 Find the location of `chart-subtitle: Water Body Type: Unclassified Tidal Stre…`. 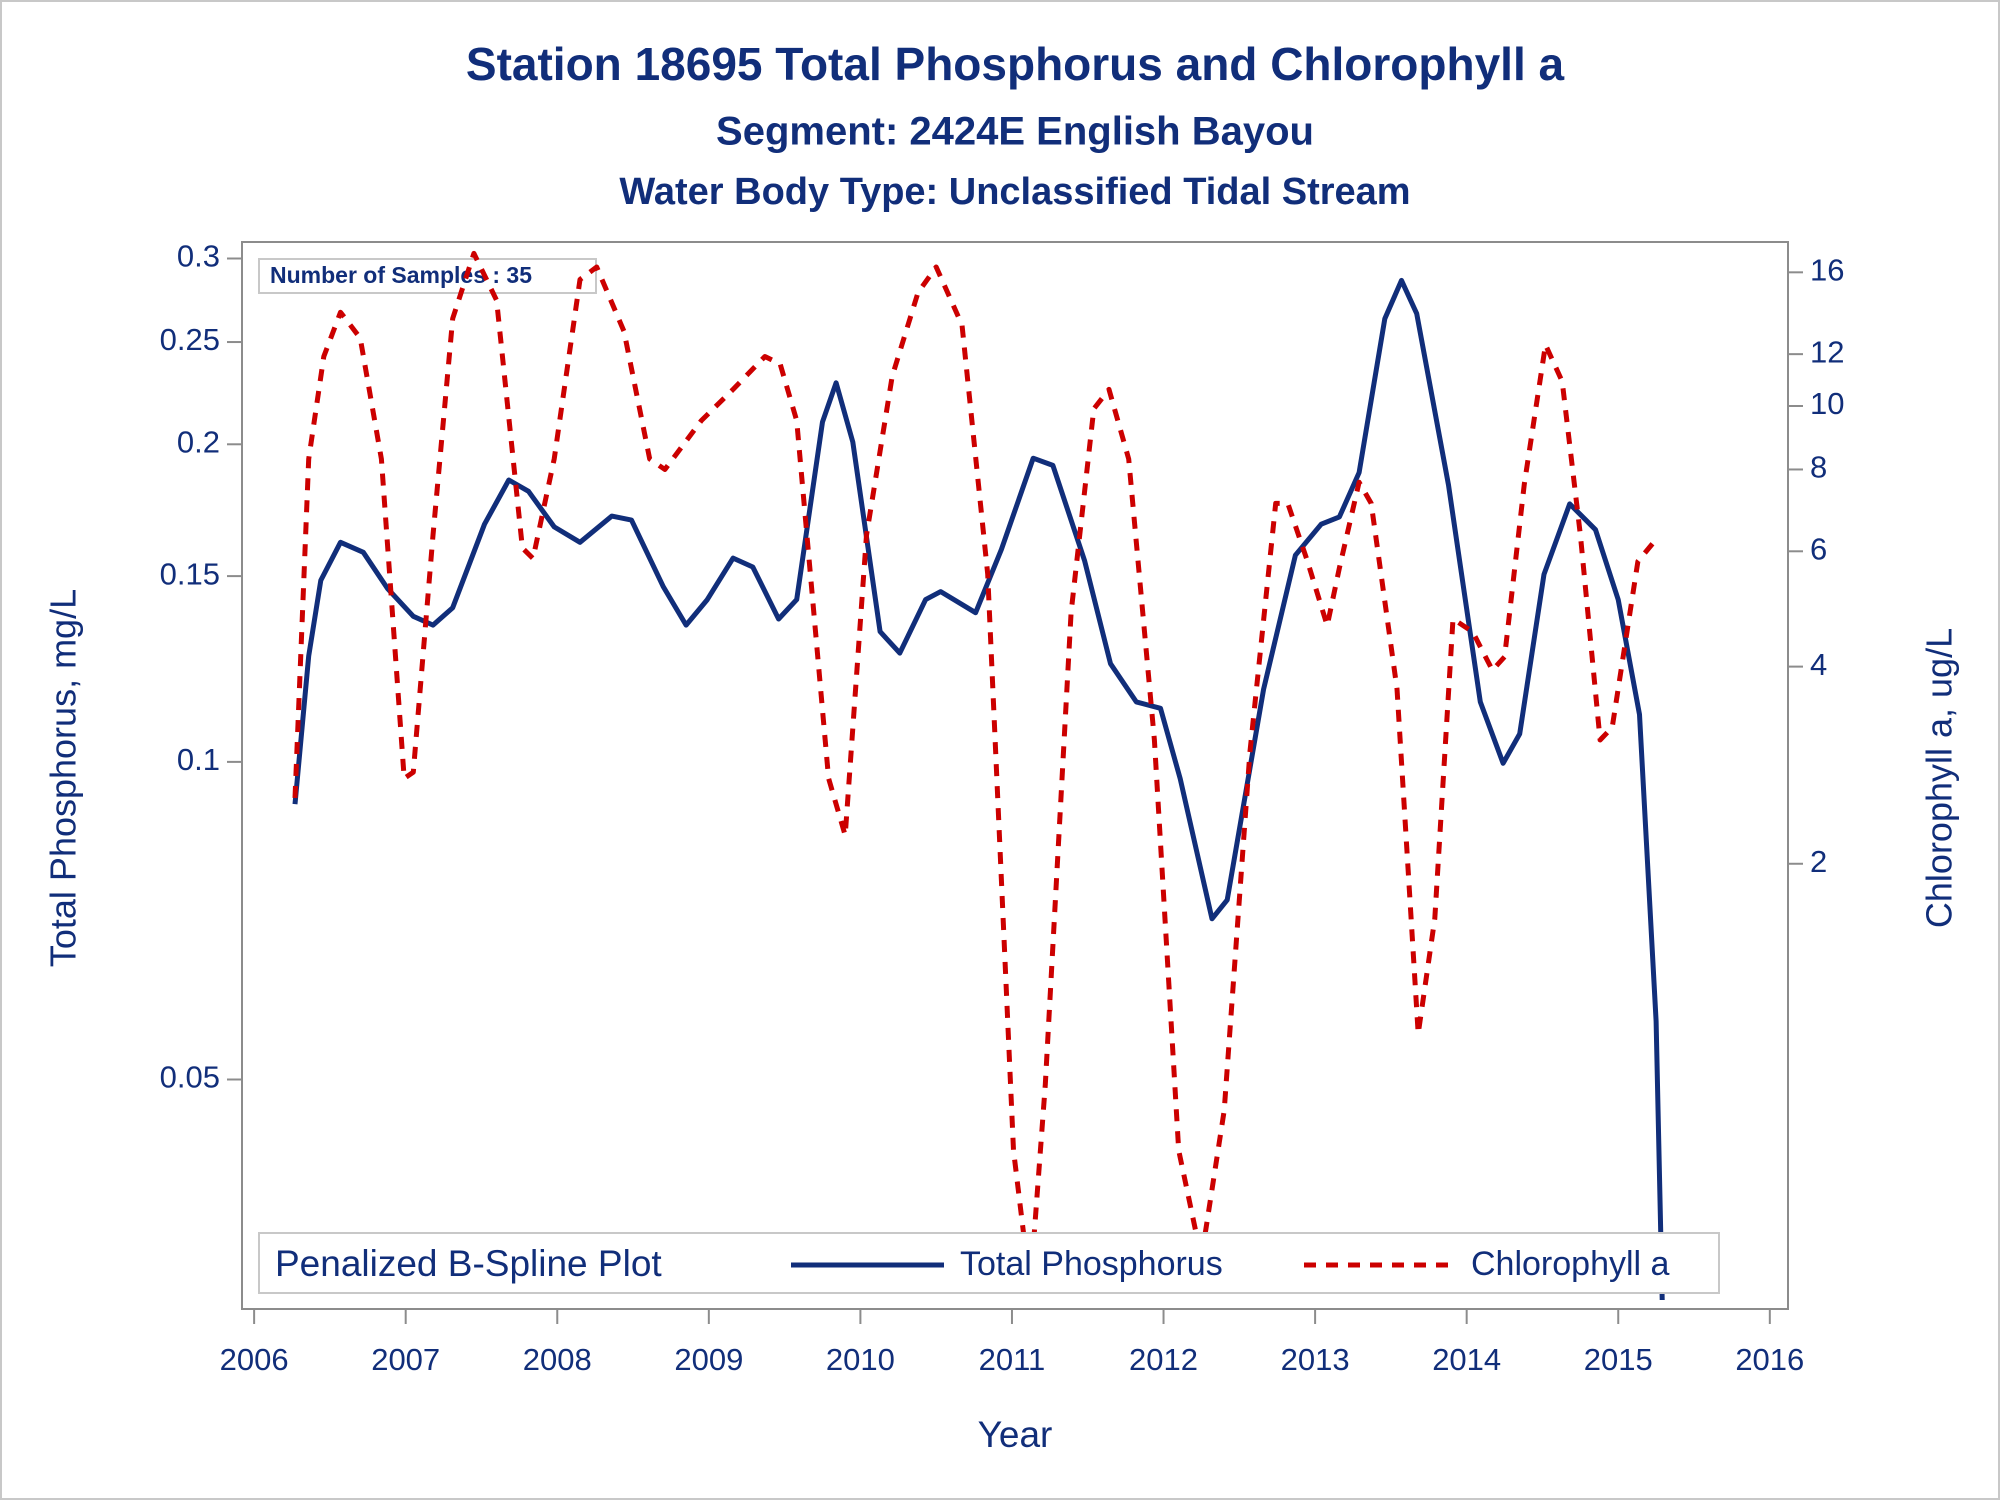

chart-subtitle: Water Body Type: Unclassified Tidal Stre… is located at coordinates (1014, 192).